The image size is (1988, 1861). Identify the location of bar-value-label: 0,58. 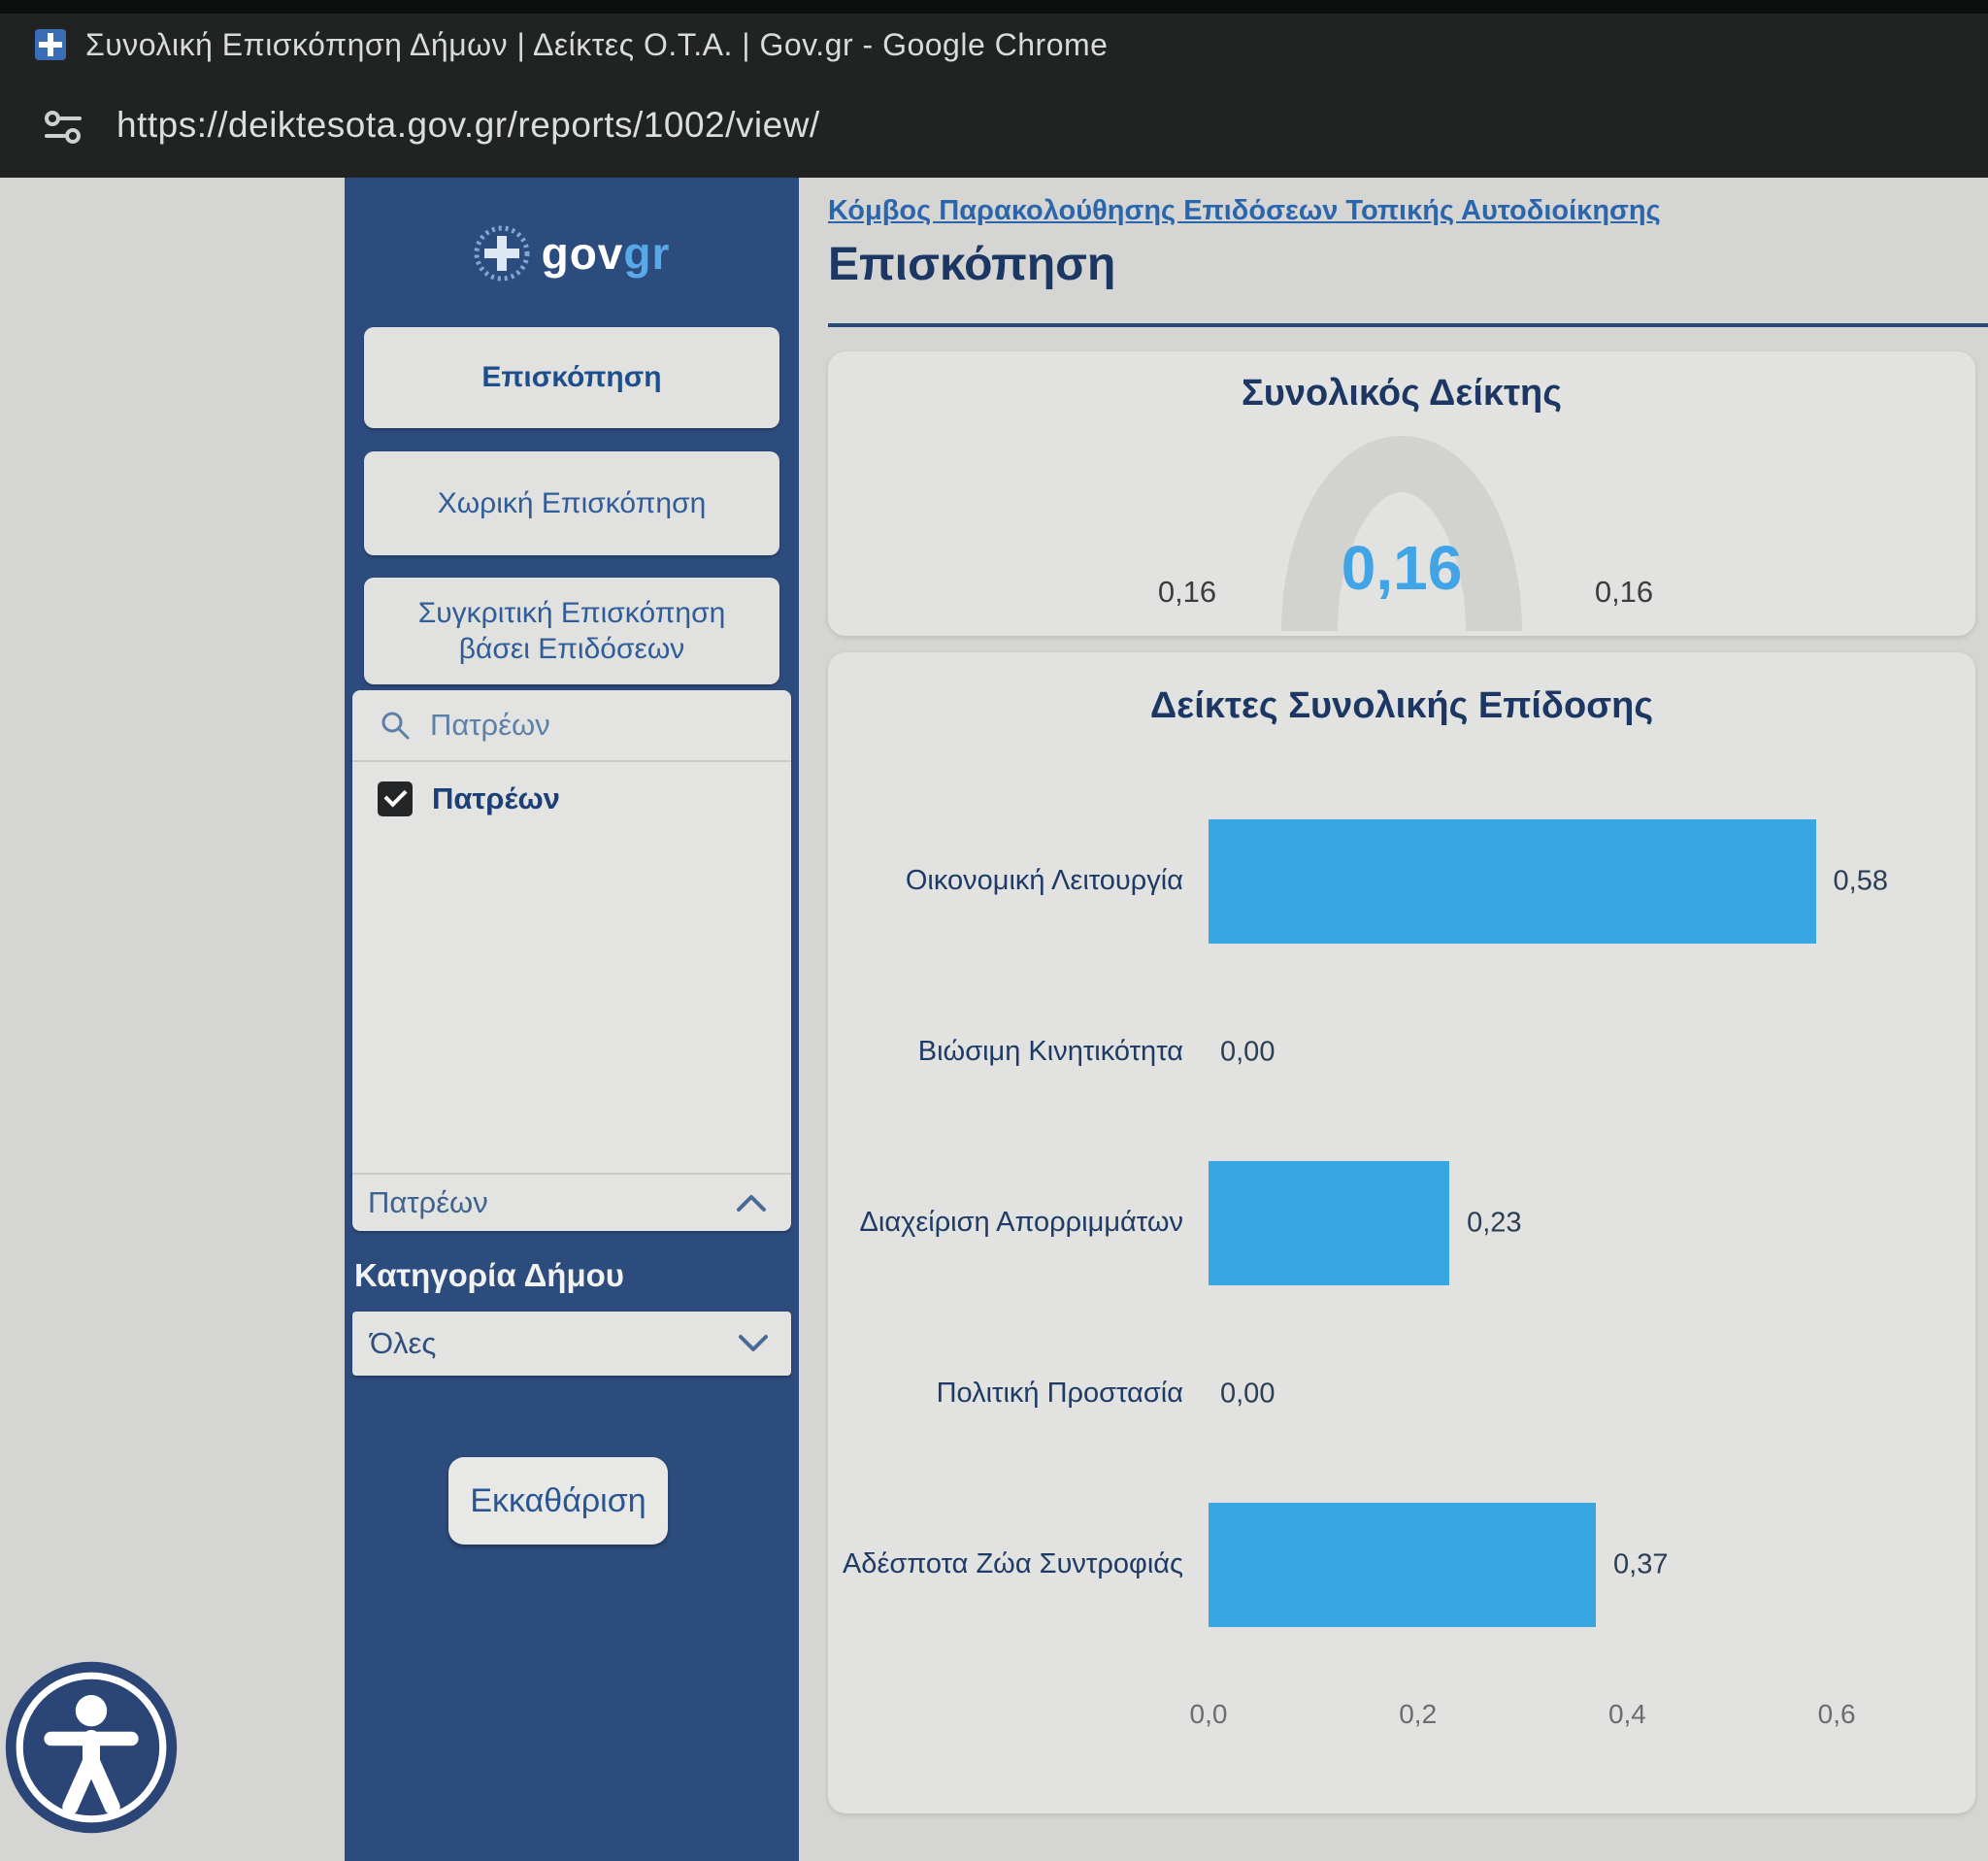
(1861, 881).